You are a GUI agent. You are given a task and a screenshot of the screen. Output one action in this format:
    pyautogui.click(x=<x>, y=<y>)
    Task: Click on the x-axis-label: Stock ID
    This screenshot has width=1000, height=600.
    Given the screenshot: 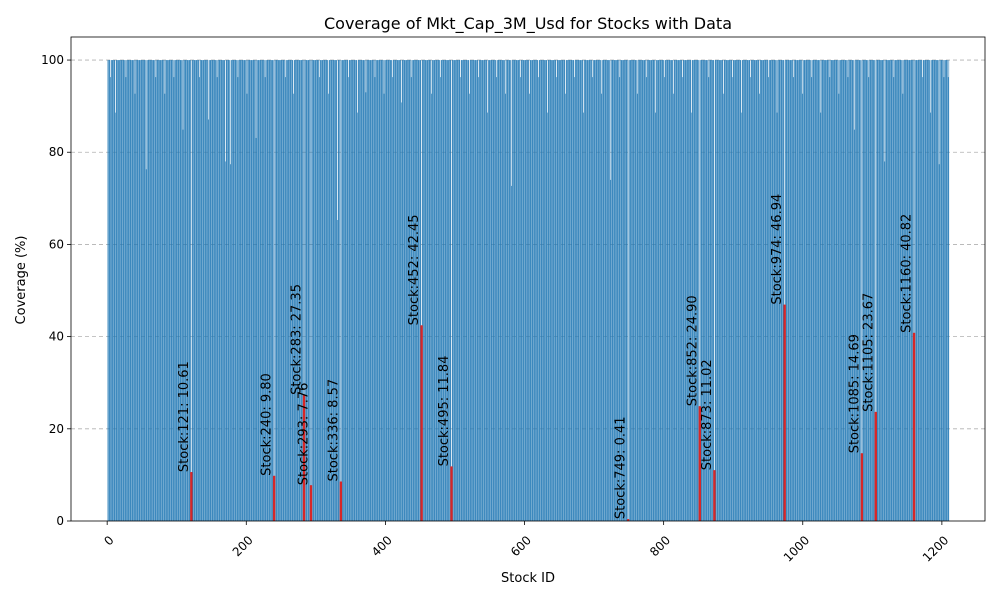 What is the action you would take?
    pyautogui.click(x=528, y=578)
    